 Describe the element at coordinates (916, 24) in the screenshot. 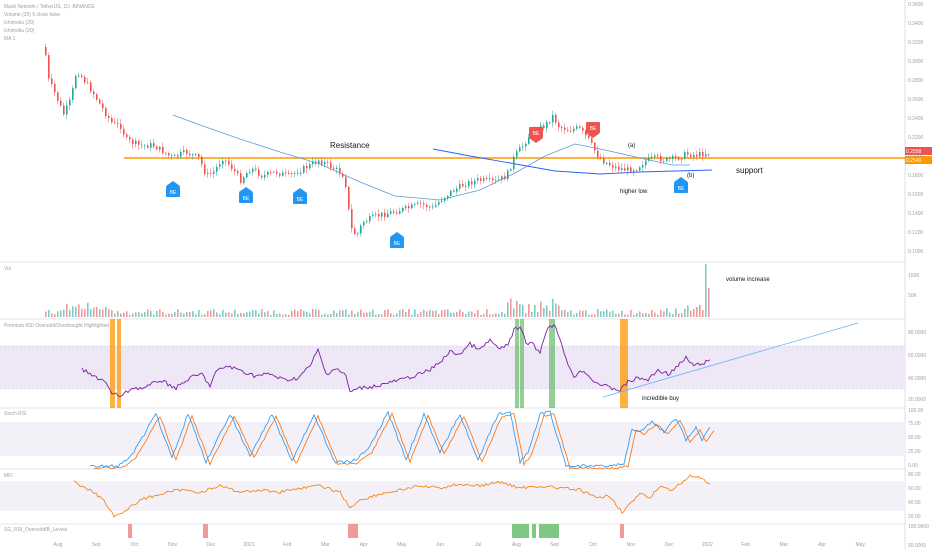

I see `price-scale-tick: 0.3400` at that location.